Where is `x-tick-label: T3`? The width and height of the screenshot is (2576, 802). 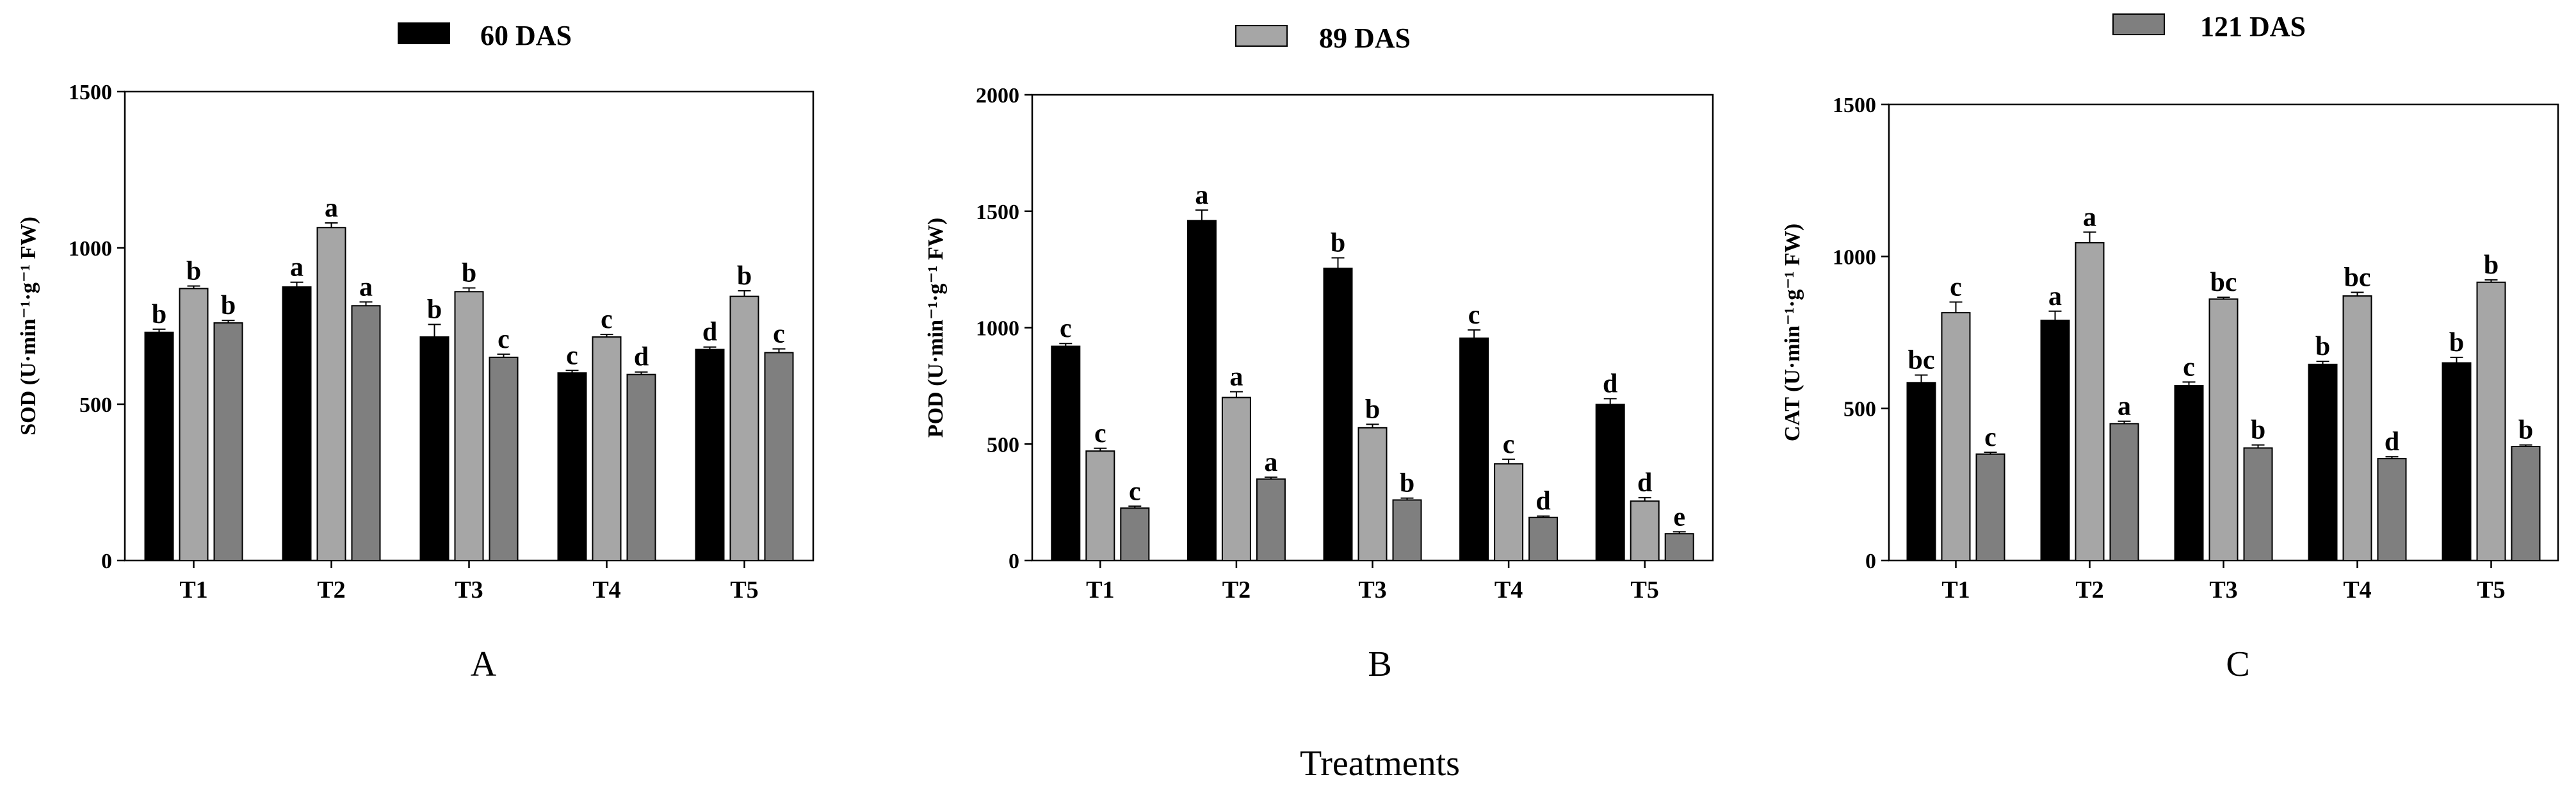
x-tick-label: T3 is located at coordinates (2223, 590).